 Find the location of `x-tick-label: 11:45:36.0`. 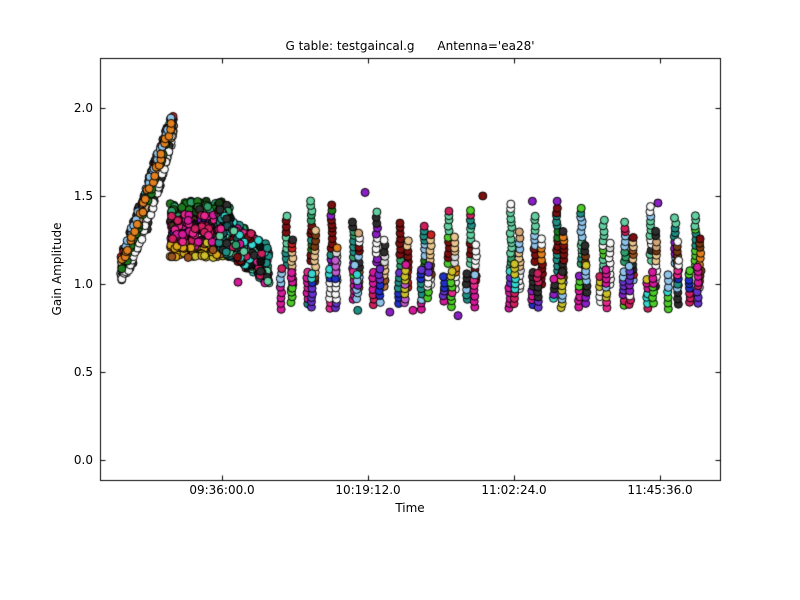

x-tick-label: 11:45:36.0 is located at coordinates (660, 490).